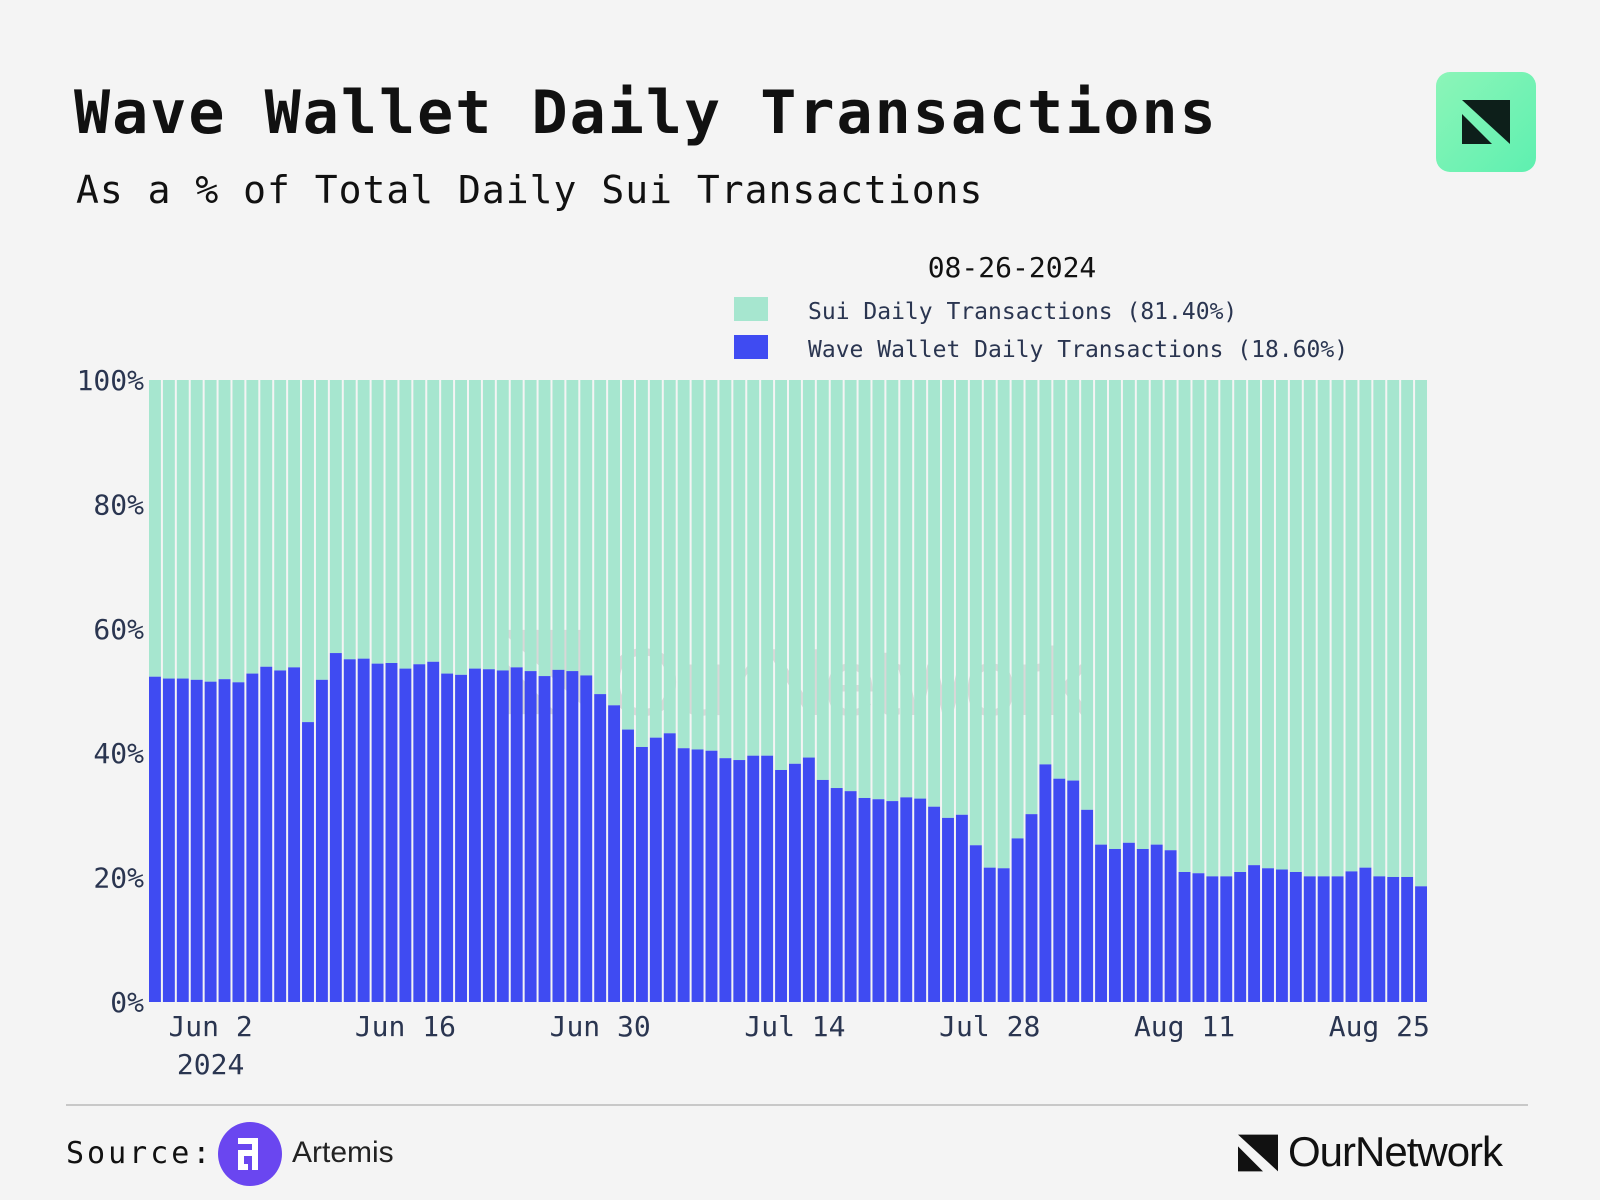 The height and width of the screenshot is (1200, 1600). What do you see at coordinates (118, 753) in the screenshot?
I see `y-tick-label: 40%` at bounding box center [118, 753].